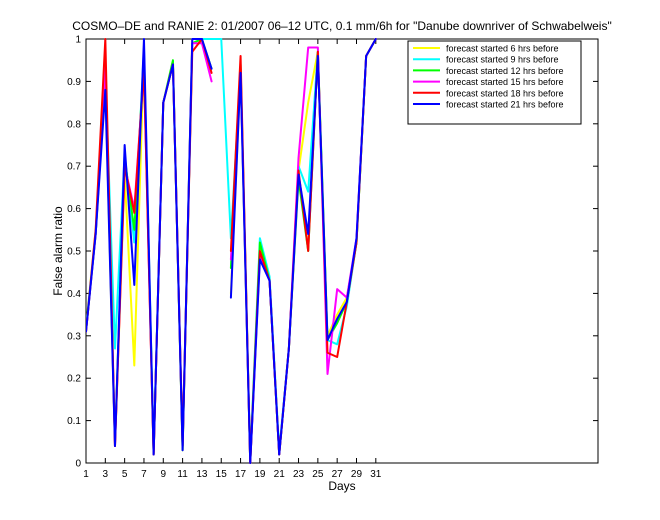 The image size is (660, 520). I want to click on x-tick-label: 1, so click(86, 474).